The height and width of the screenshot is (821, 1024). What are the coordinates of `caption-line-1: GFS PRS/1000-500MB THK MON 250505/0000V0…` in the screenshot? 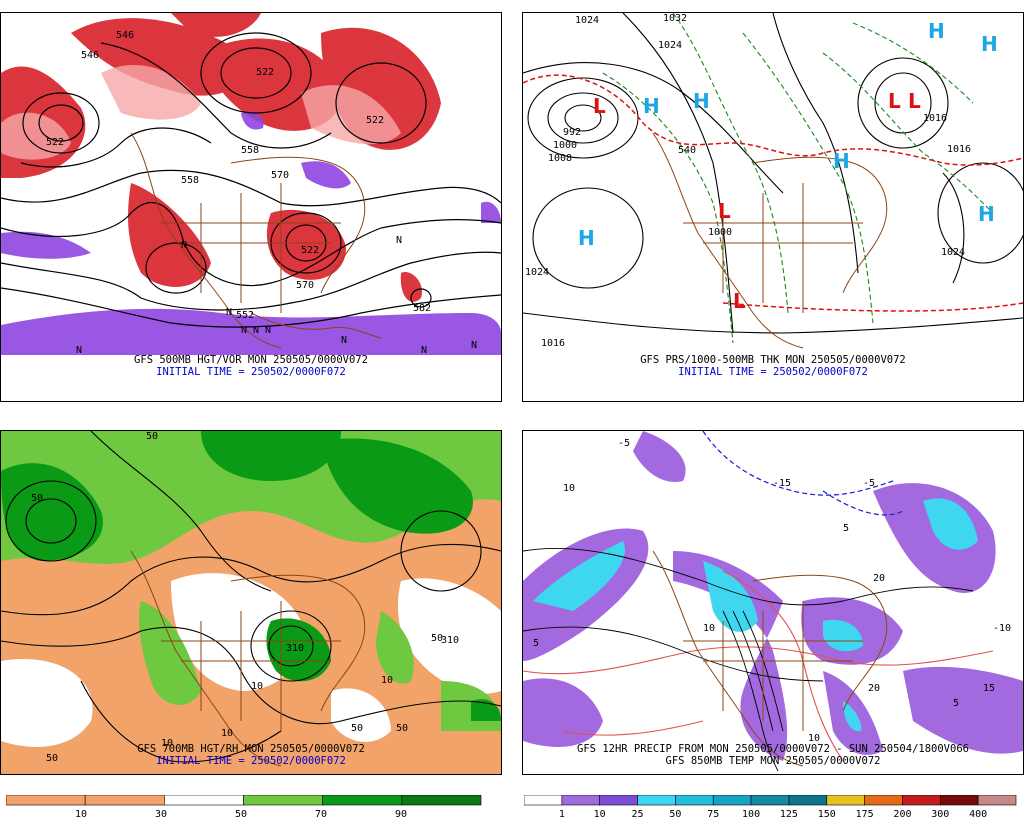 It's located at (773, 360).